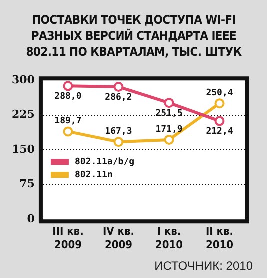 This screenshot has height=278, width=267. What do you see at coordinates (134, 36) in the screenshot?
I see `chart-title: ПОСТАВКИ ТОЧЕК ДОСТУПА WI-FI РАЗНЫХ ВЕРСИЙ СТАНДАРТА IEEE 802.11 ПО КВАРТАЛАМ, ТЫС. ШТУК` at bounding box center [134, 36].